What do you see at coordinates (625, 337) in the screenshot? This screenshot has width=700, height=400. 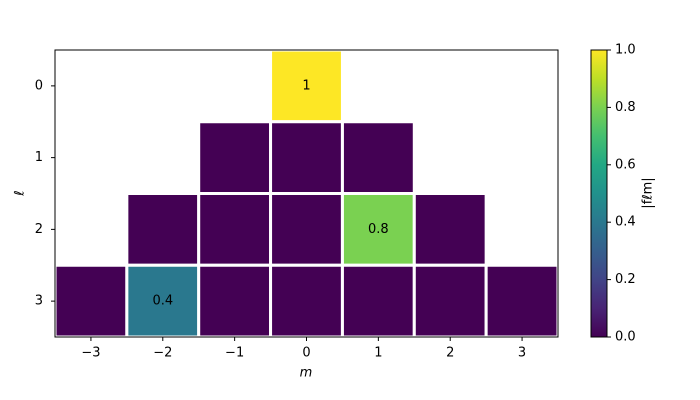 I see `colorbar-tick-label: 0.0` at bounding box center [625, 337].